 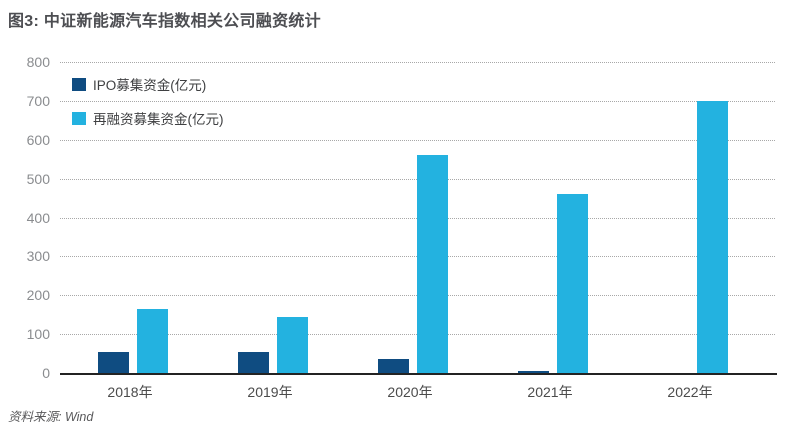 I want to click on chart-title: 图3: 中证新能源汽车指数相关公司融资统计, so click(x=164, y=21).